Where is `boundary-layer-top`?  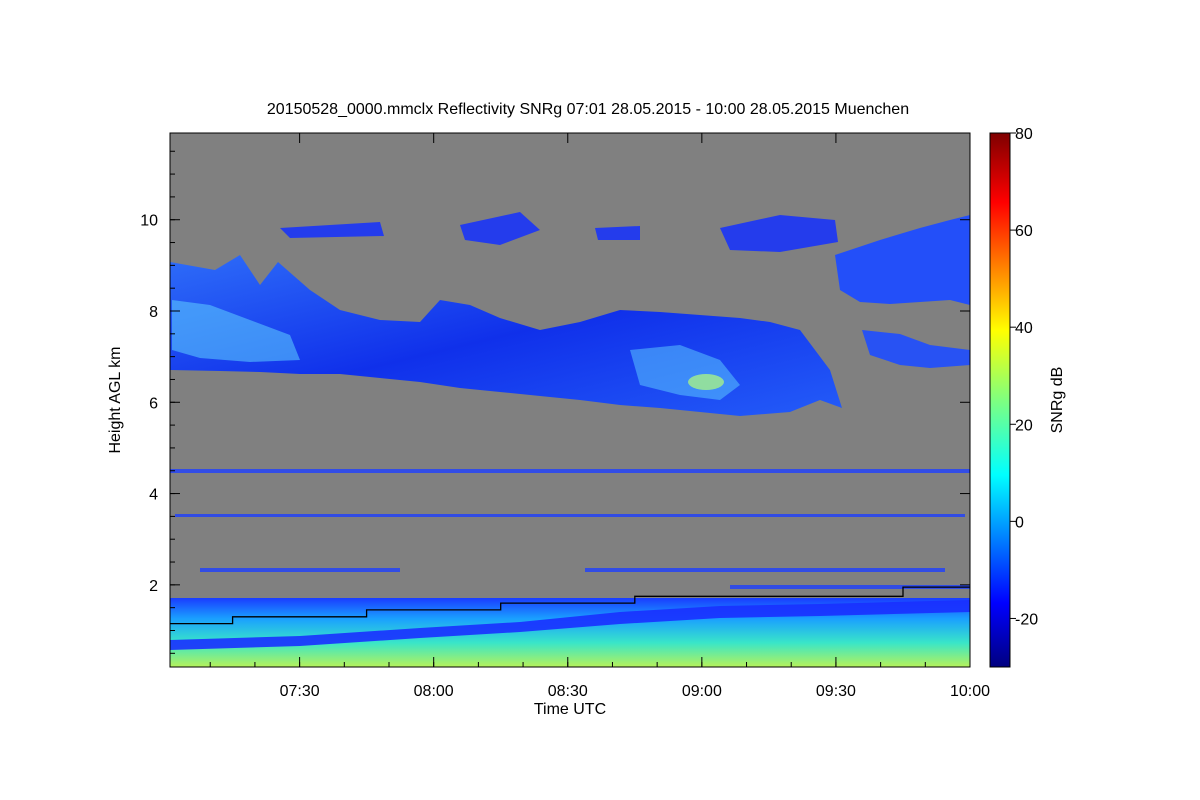 boundary-layer-top is located at coordinates (570, 625).